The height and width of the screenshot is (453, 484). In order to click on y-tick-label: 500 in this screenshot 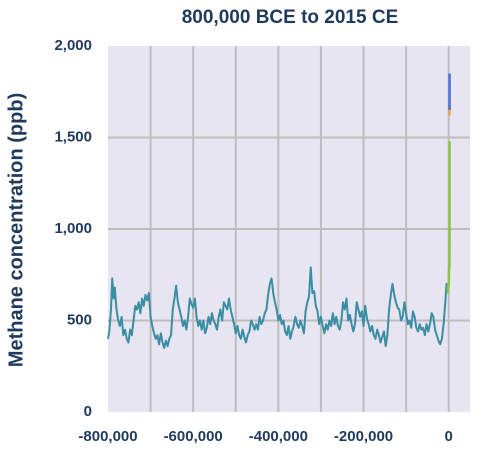, I will do `click(79, 319)`.